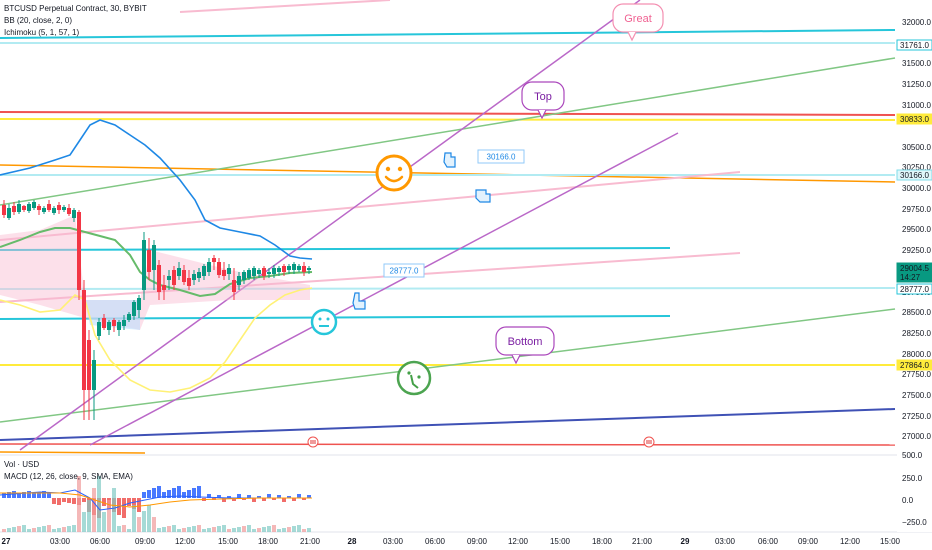 The image size is (932, 550). I want to click on price-tag: 30833.0, so click(914, 119).